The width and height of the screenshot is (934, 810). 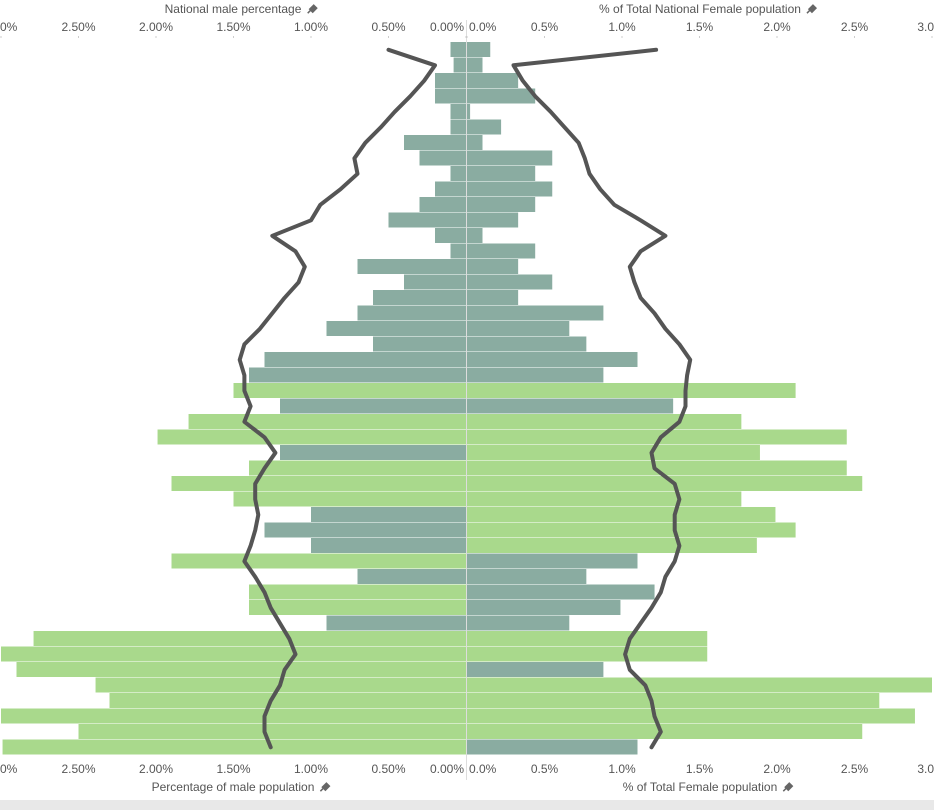 What do you see at coordinates (700, 27) in the screenshot?
I see `x-tick-label: 1.5%` at bounding box center [700, 27].